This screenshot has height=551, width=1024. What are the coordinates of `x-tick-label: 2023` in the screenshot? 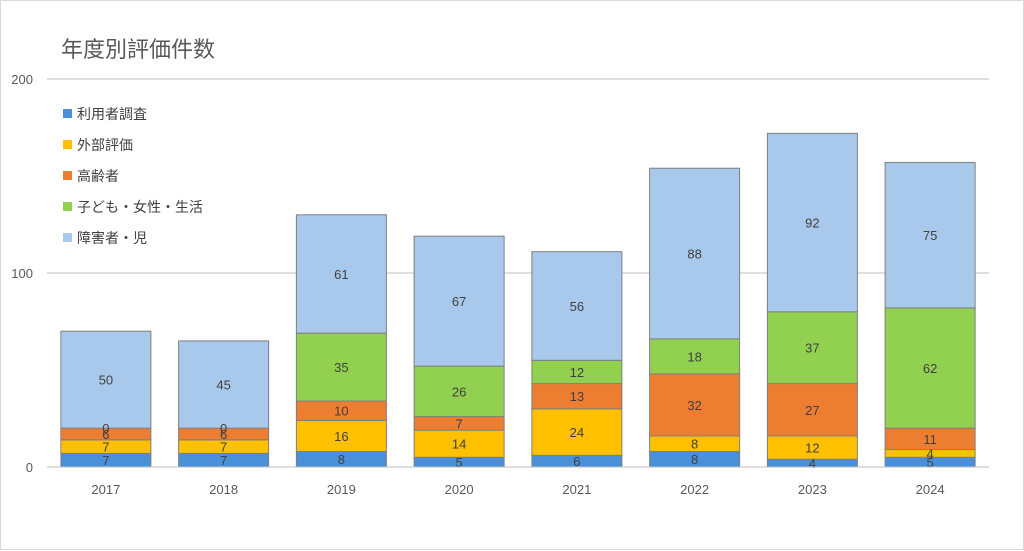 It's located at (812, 489).